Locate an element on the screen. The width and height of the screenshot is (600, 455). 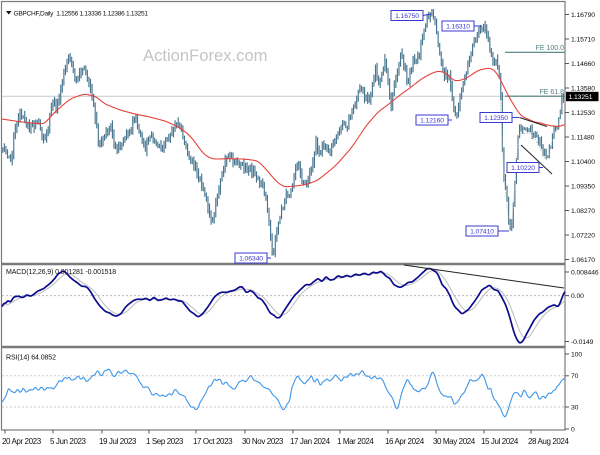
svg-text: 1.12350 is located at coordinates (496, 118).